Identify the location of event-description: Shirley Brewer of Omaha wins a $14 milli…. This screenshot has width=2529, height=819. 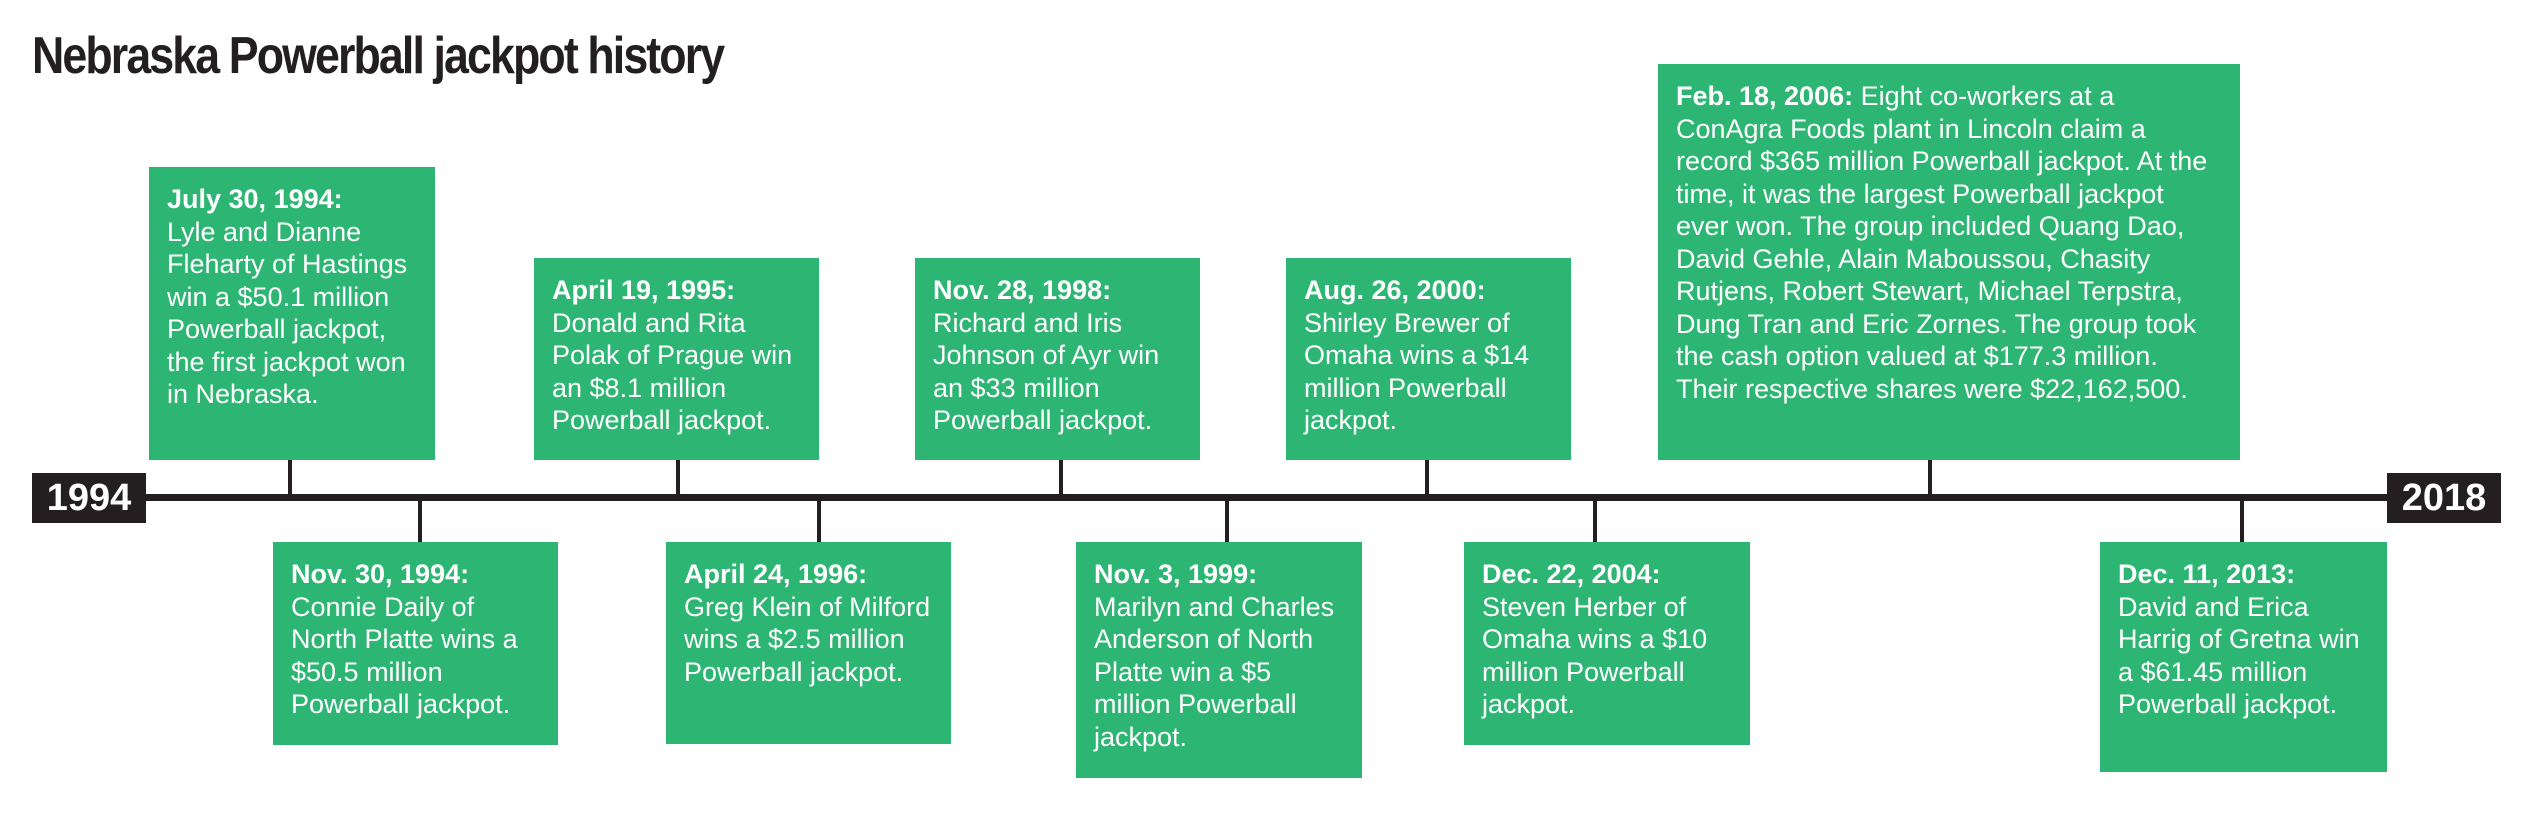
(1417, 371).